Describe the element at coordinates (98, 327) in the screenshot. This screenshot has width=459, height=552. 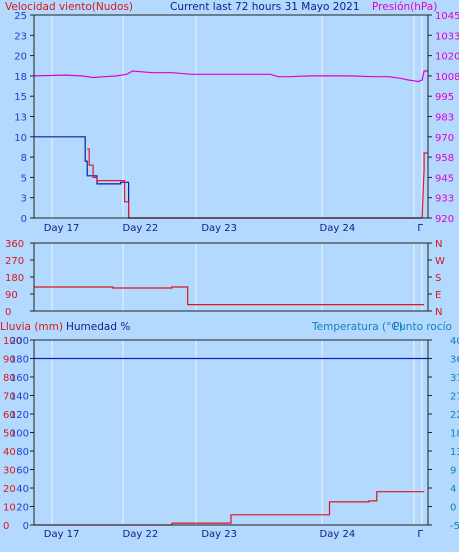
I see `humidity-label: Humedad %` at that location.